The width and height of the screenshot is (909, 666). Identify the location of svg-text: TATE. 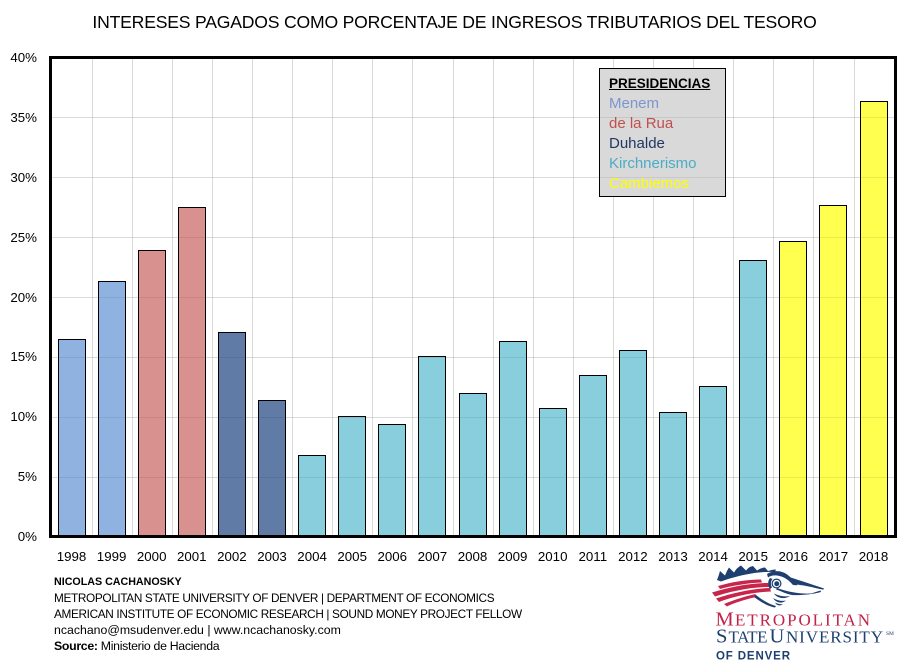
(748, 637).